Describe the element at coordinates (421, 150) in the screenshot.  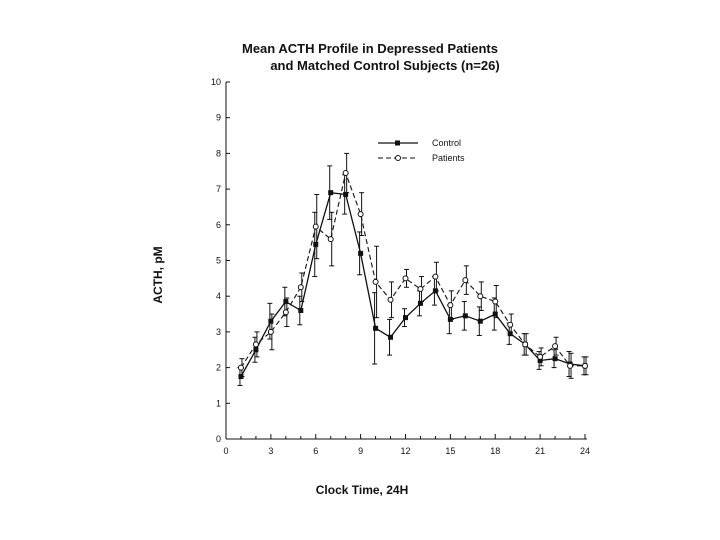
I see `legend: Control Patients` at that location.